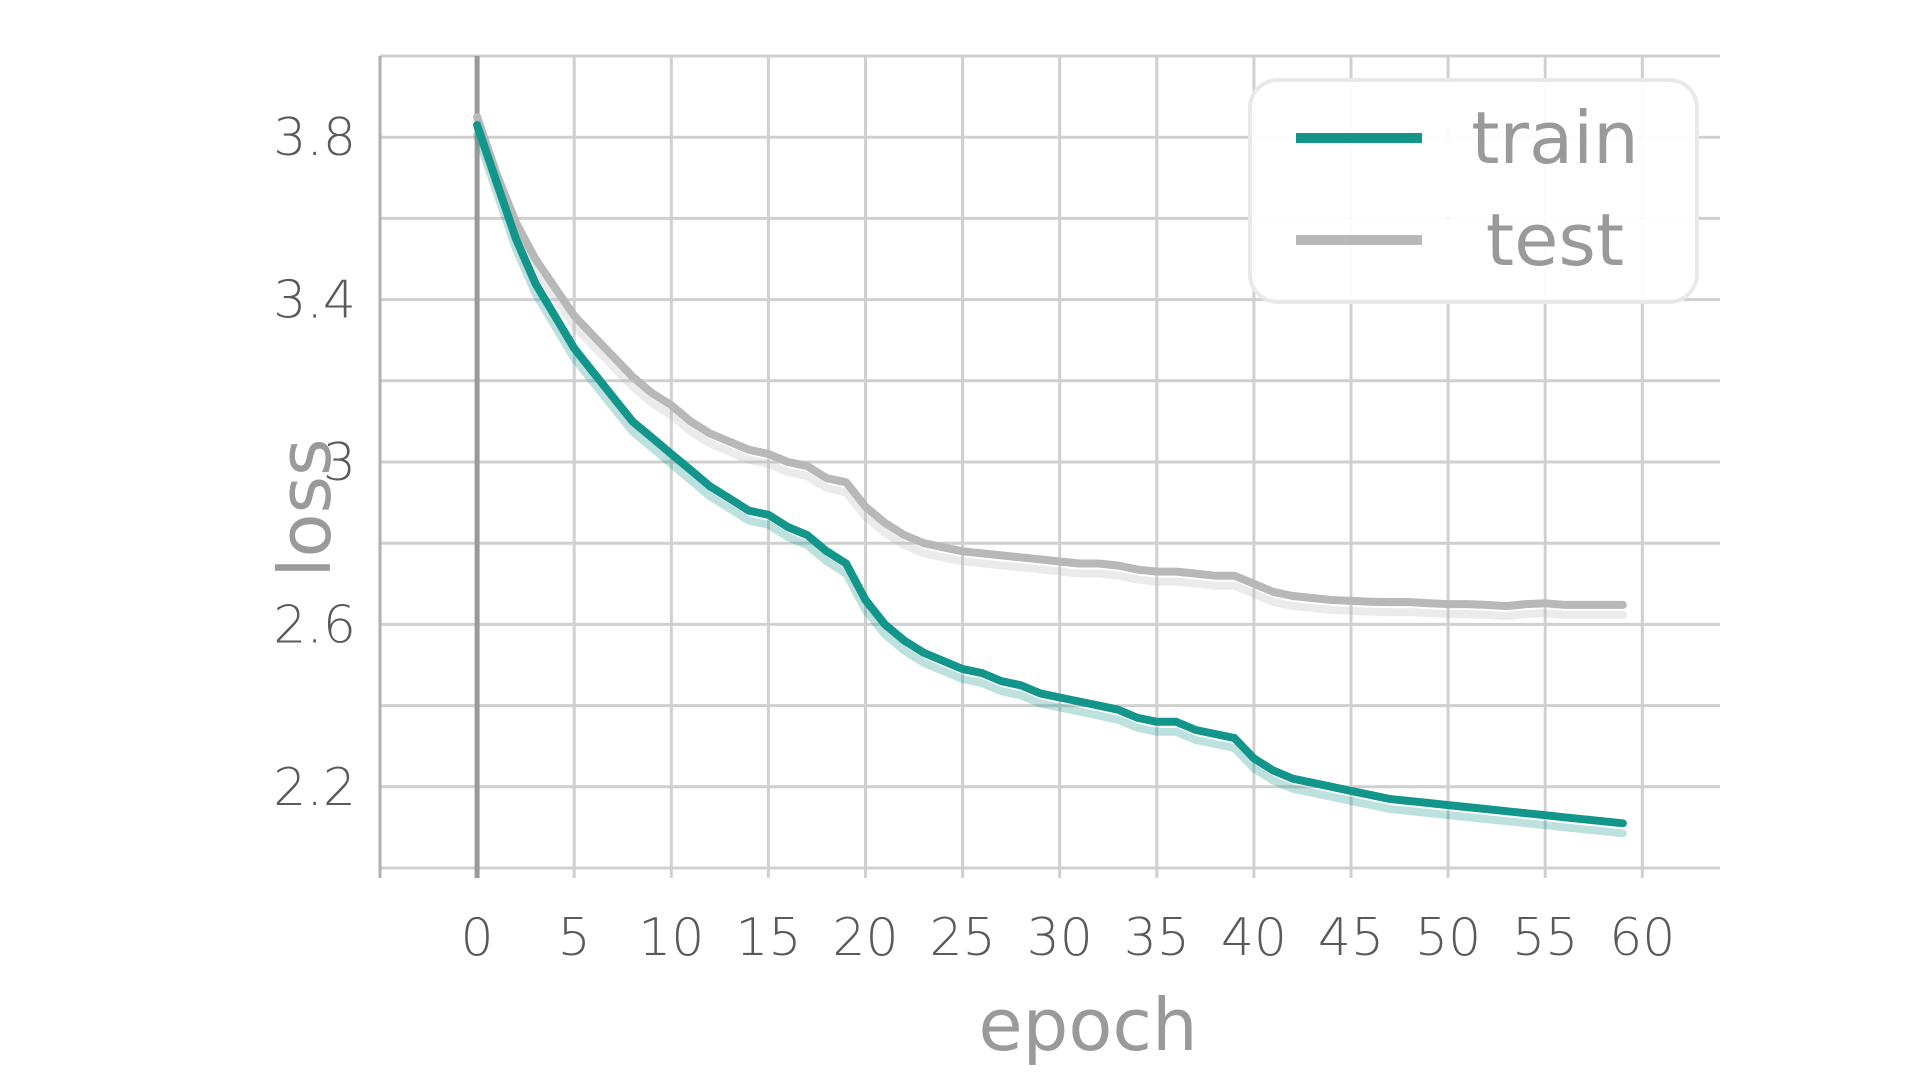  I want to click on x-tick-label: 35, so click(1157, 938).